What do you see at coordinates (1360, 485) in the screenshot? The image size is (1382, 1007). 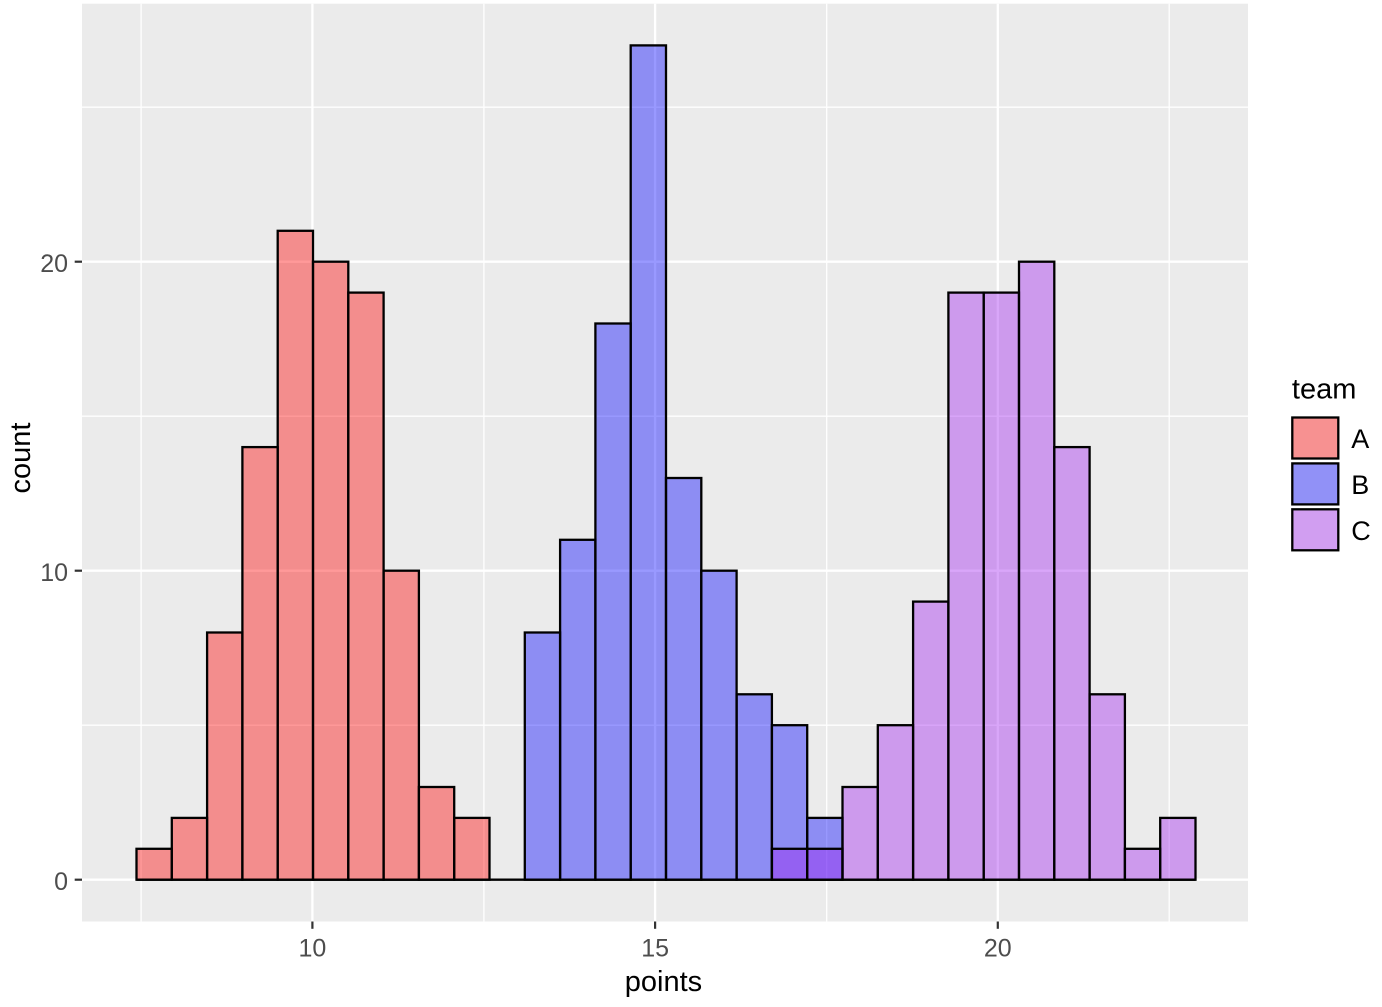 I see `svg-text: B` at bounding box center [1360, 485].